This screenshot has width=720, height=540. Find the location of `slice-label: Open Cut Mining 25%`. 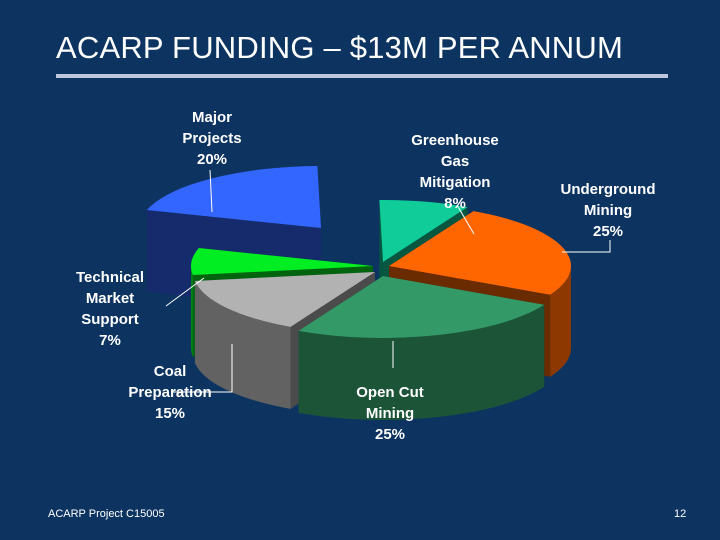

slice-label: Open Cut Mining 25% is located at coordinates (390, 413).